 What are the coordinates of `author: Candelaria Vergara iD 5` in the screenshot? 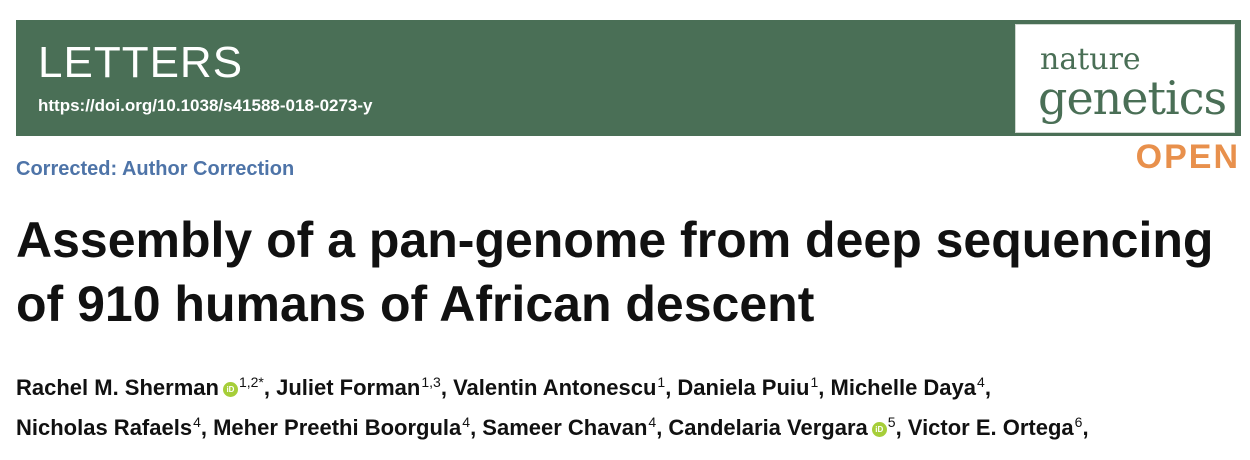 It's located at (781, 427).